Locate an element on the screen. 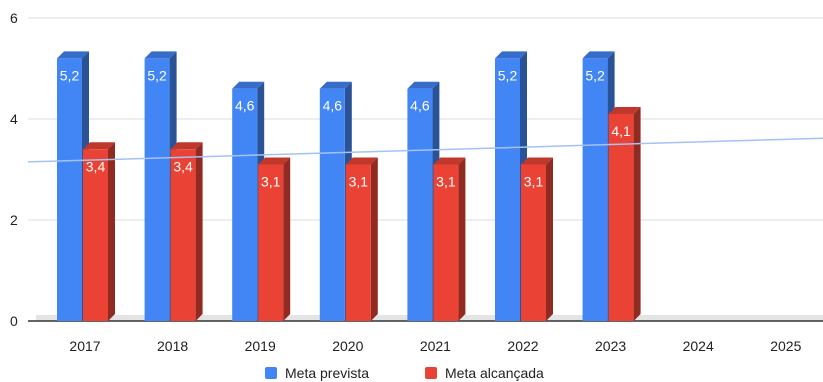  bar-value-label: 4,1 is located at coordinates (621, 131).